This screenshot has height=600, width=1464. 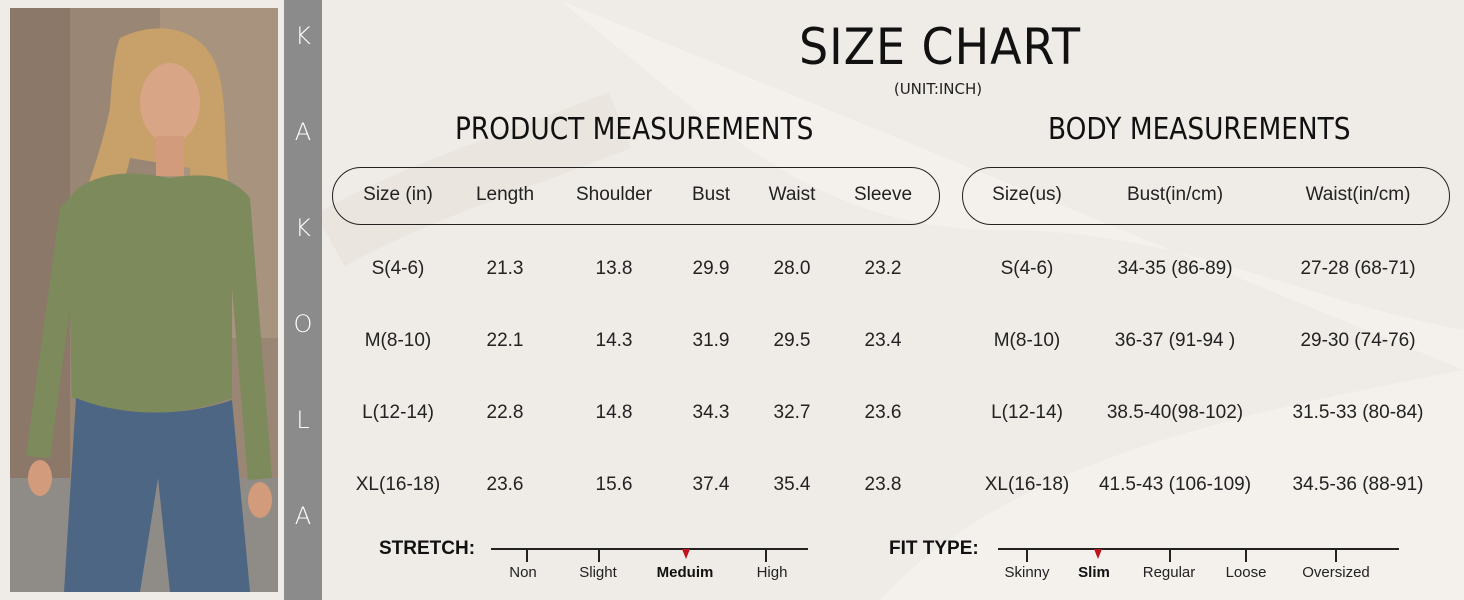 What do you see at coordinates (1198, 549) in the screenshot?
I see `fit-scale-line` at bounding box center [1198, 549].